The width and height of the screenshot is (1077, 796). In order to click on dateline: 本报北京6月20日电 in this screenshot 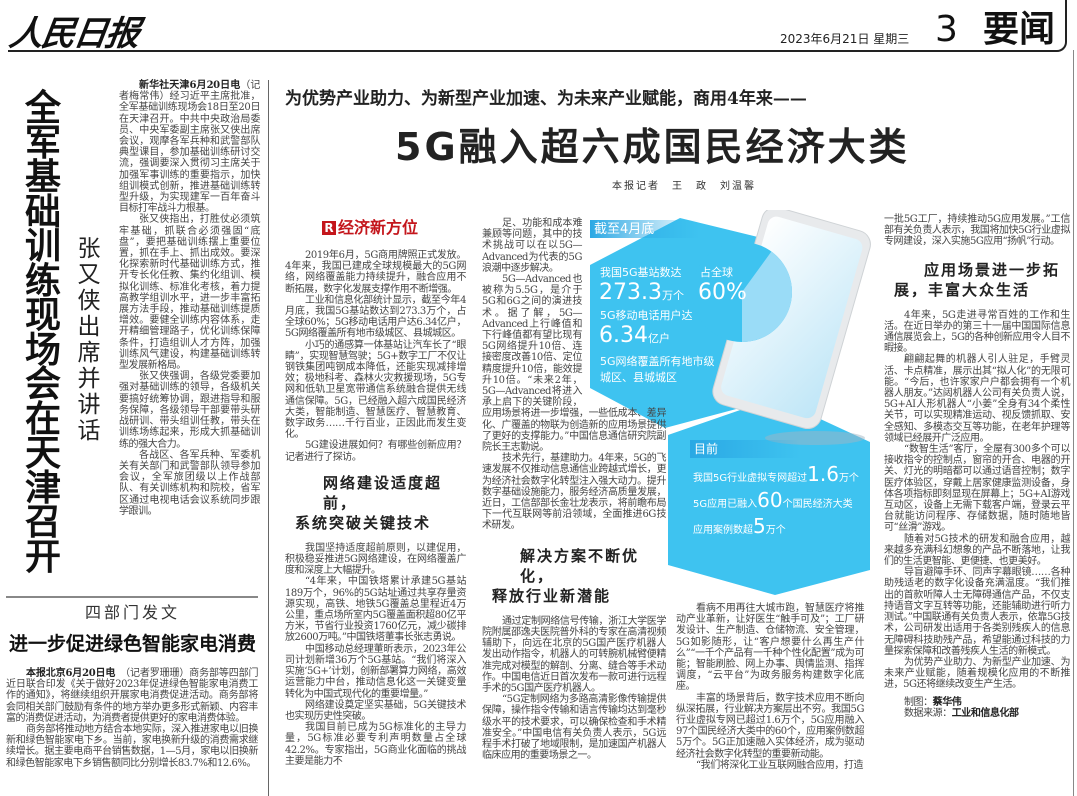, I will do `click(71, 673)`.